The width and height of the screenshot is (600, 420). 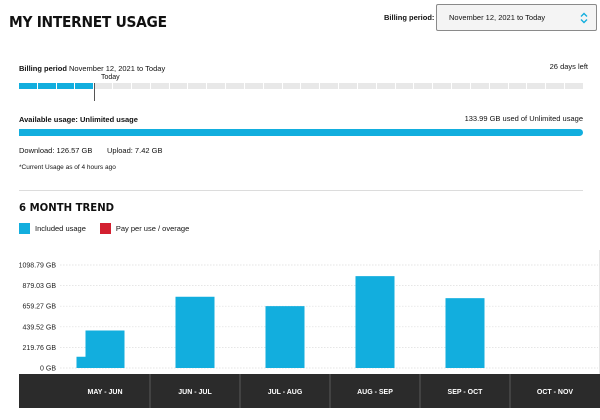 I want to click on usage-timestamp-note: *Current Usage as of 4 hours ago, so click(x=67, y=167).